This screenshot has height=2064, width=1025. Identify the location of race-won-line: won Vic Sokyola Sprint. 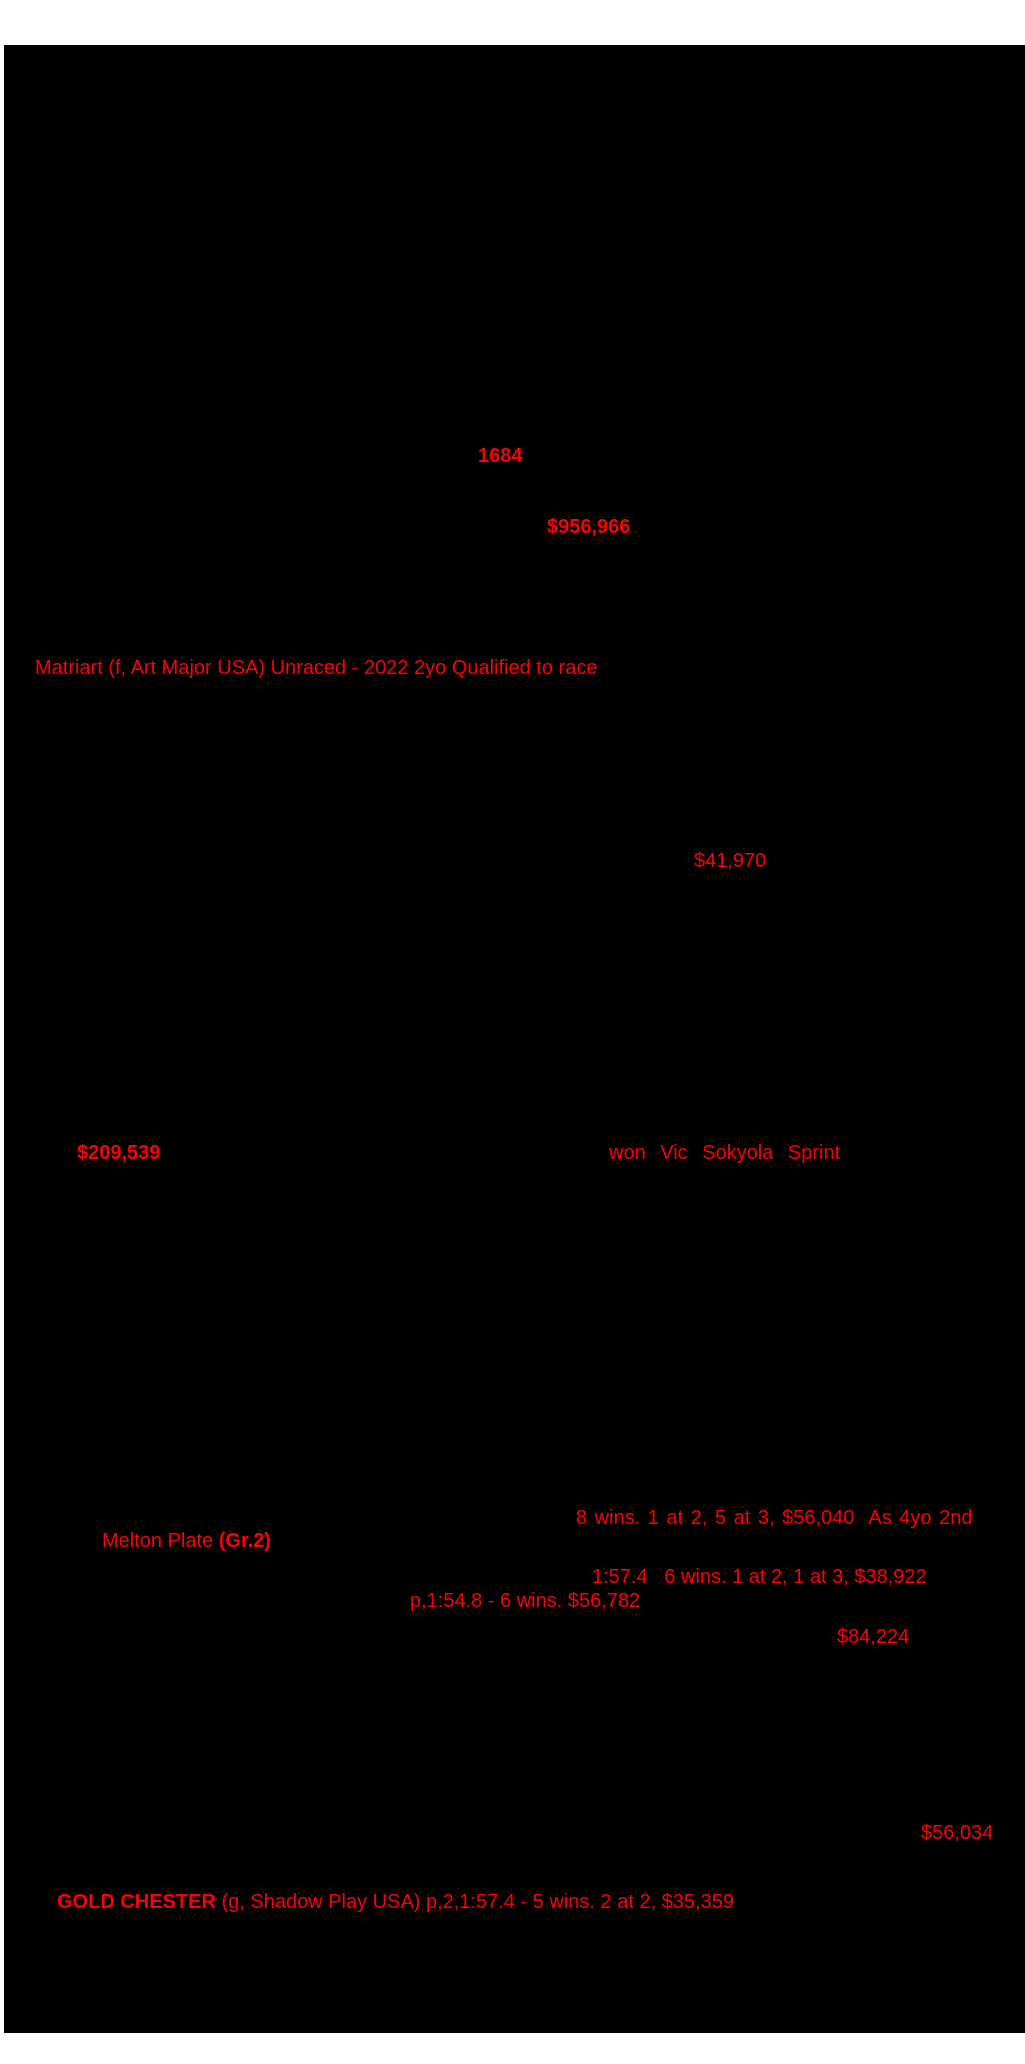
(725, 1153).